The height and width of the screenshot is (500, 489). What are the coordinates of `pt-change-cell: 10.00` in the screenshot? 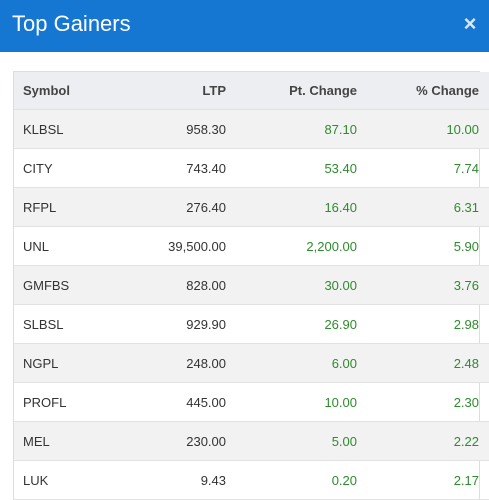 It's located at (291, 402).